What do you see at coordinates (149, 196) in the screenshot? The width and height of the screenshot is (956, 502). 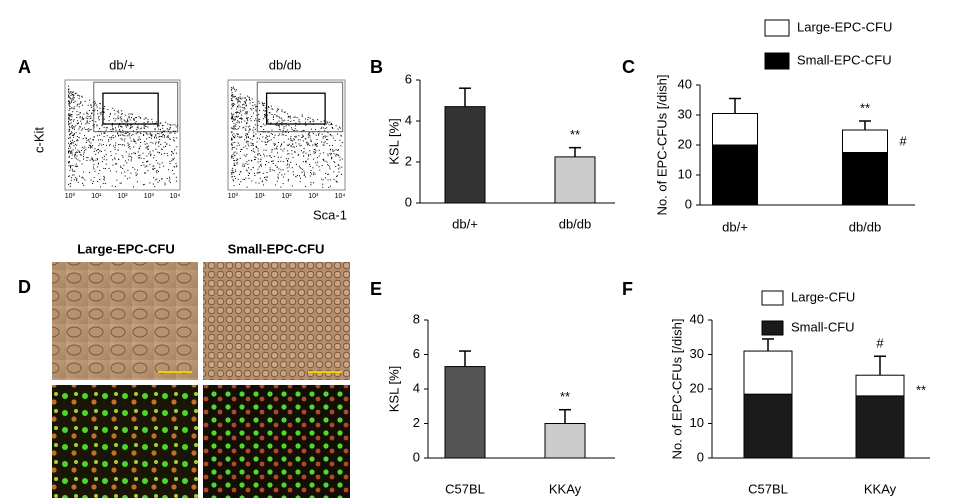 I see `x-tick-label: 10³` at bounding box center [149, 196].